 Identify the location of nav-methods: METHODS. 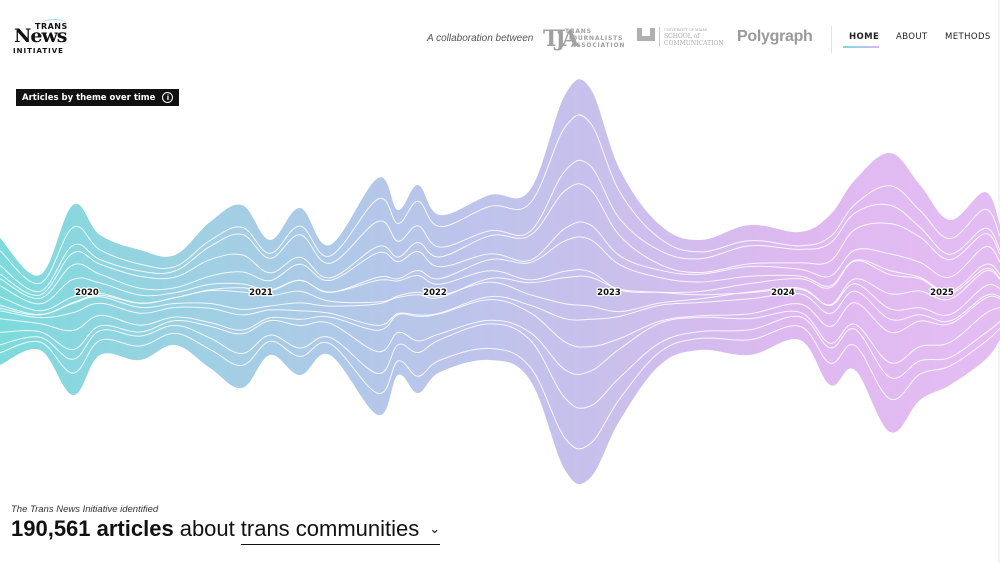
(968, 37).